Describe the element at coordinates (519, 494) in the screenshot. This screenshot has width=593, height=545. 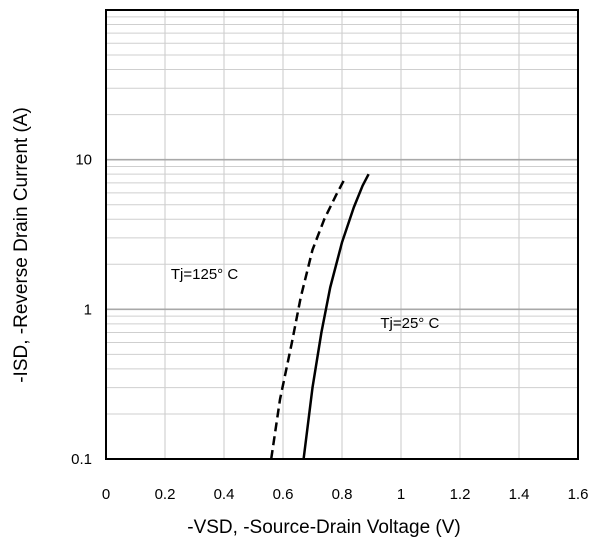
I see `x-tick-label: 1.4` at that location.